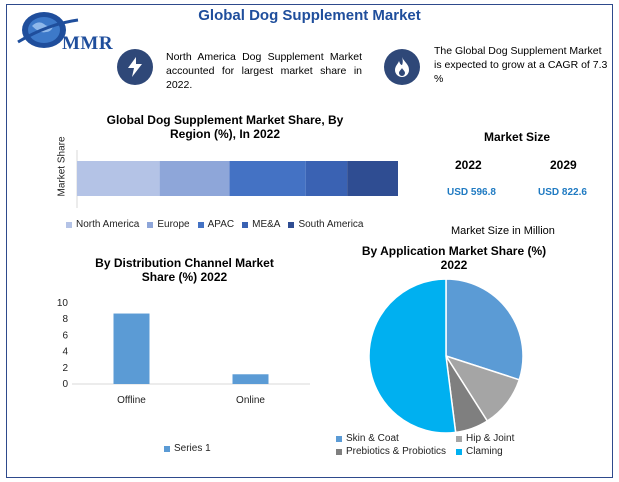 The width and height of the screenshot is (619, 482). What do you see at coordinates (517, 137) in the screenshot?
I see `market-size-title: Market Size` at bounding box center [517, 137].